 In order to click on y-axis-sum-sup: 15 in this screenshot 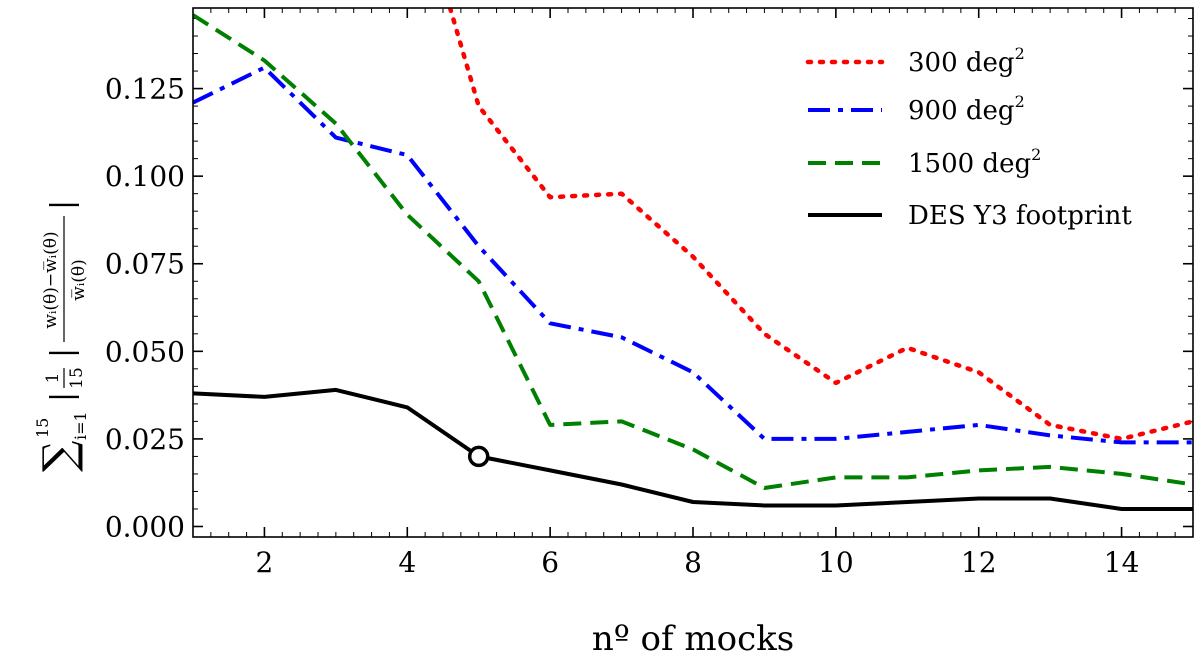, I will do `click(42, 428)`.